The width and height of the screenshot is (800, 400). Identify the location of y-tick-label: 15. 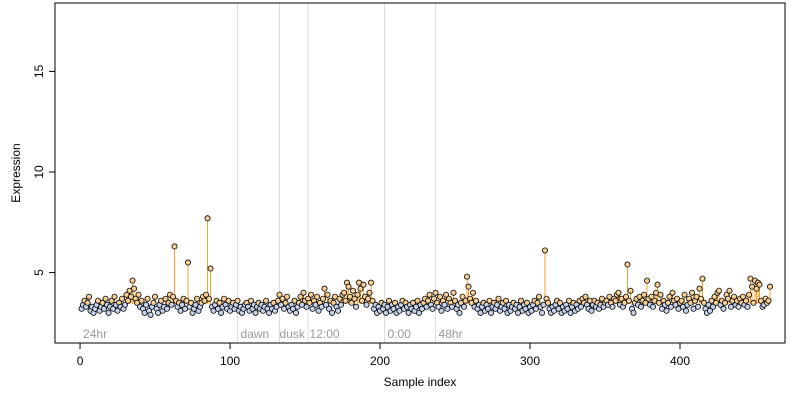
(39, 71).